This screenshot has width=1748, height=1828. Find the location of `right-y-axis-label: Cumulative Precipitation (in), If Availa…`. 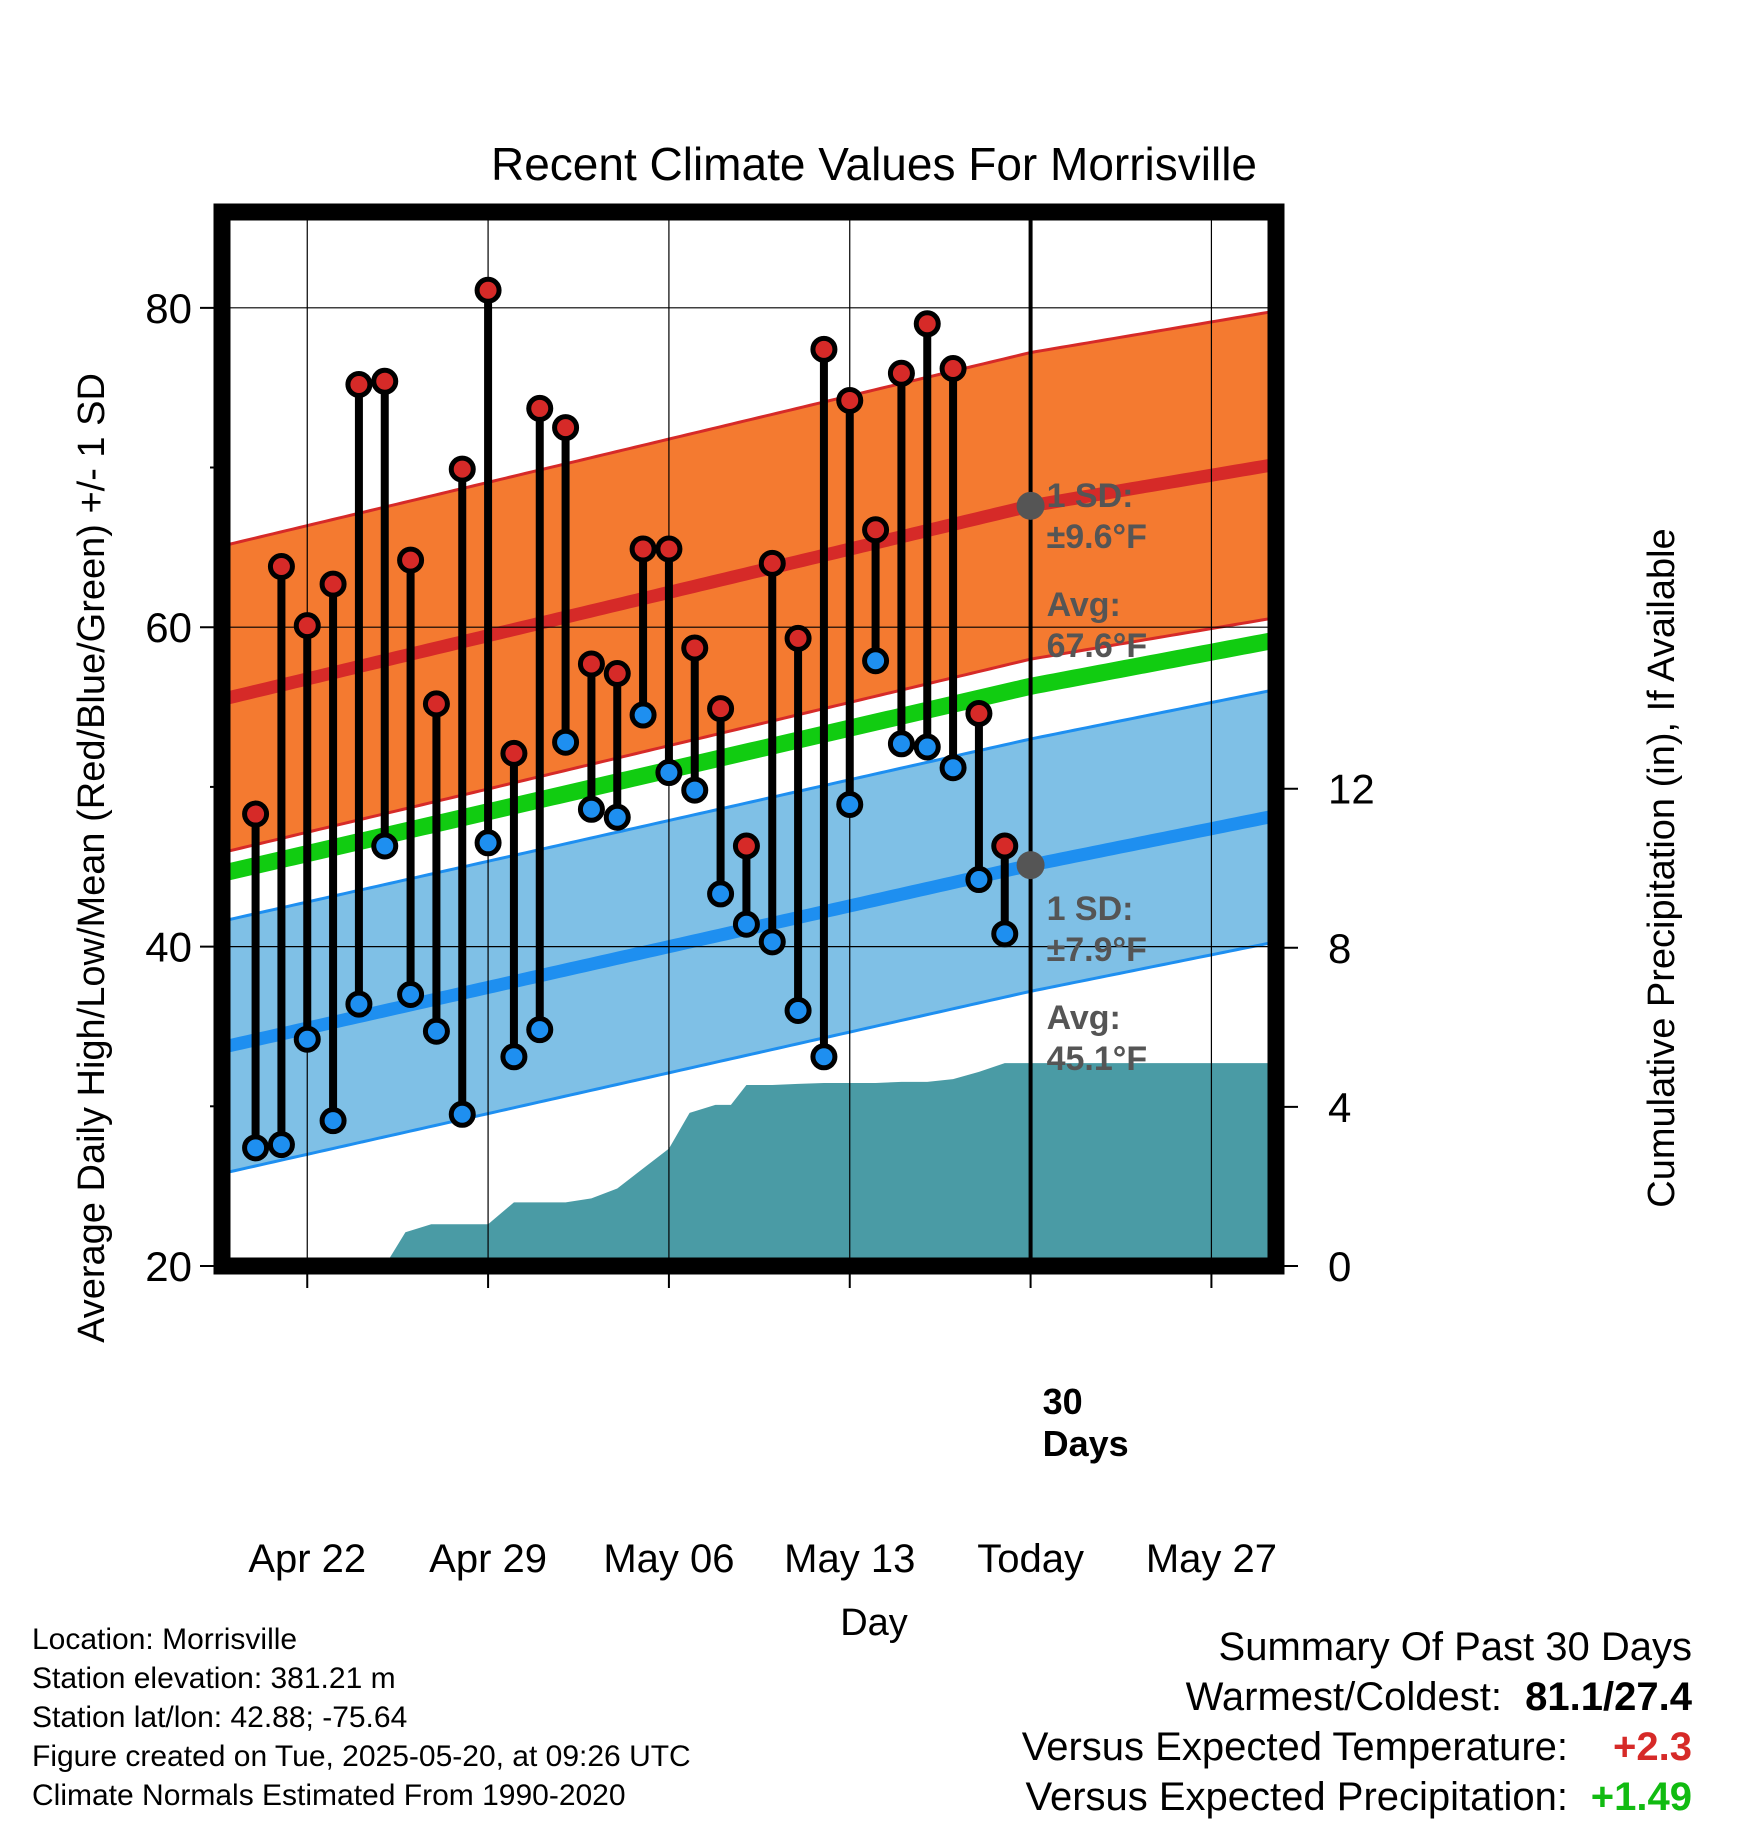

right-y-axis-label: Cumulative Precipitation (in), If Availa… is located at coordinates (1662, 867).